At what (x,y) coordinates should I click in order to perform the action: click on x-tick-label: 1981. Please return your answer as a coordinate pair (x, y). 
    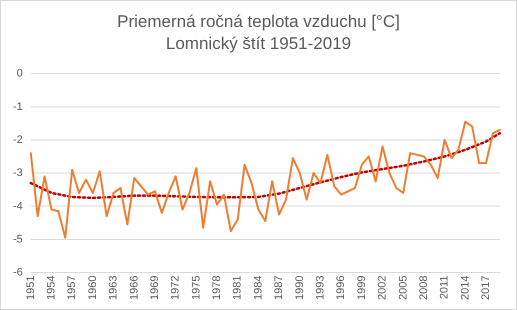
    Looking at the image, I should click on (238, 288).